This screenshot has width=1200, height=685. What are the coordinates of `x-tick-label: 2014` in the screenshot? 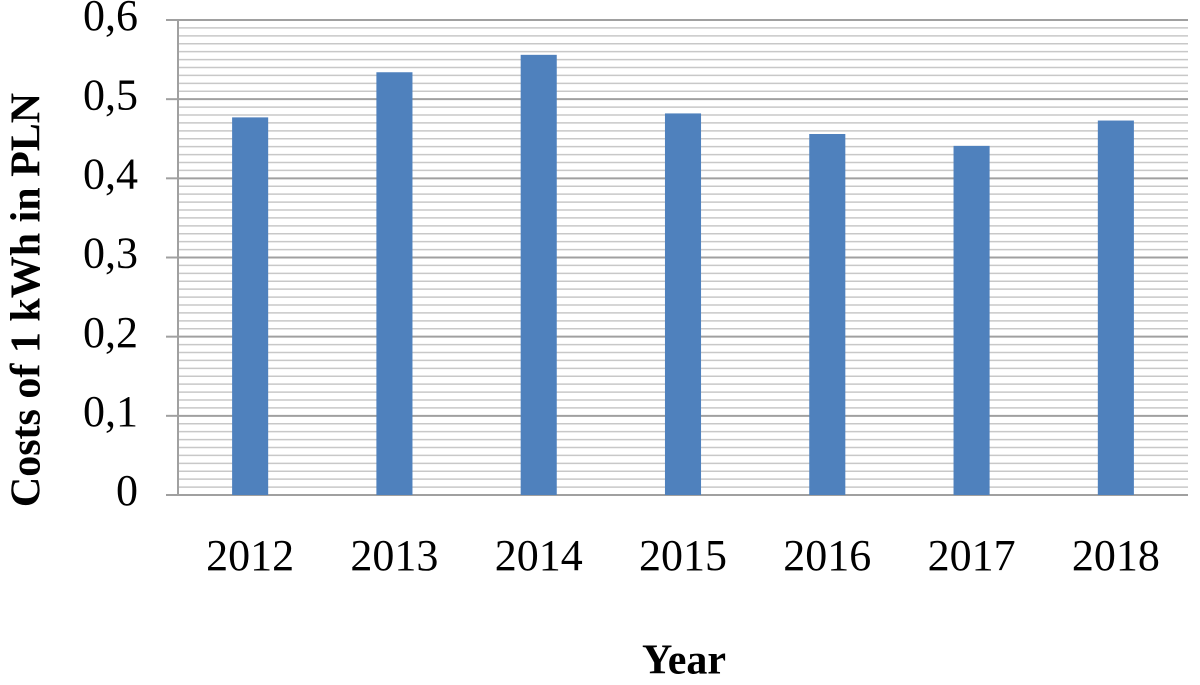 It's located at (539, 555).